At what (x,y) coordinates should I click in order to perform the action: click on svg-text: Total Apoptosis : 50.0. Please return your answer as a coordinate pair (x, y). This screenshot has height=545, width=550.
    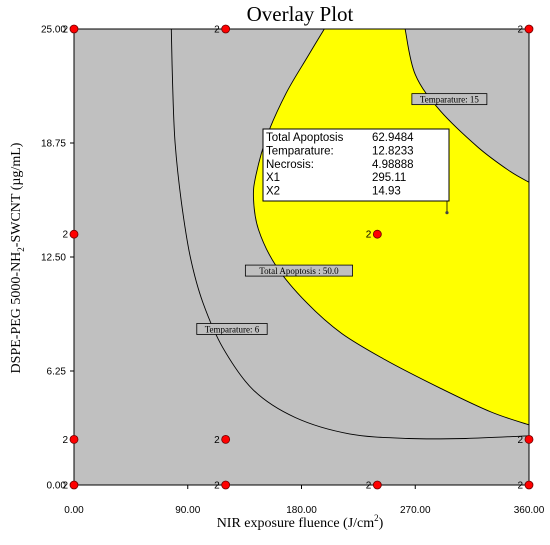
    Looking at the image, I should click on (299, 271).